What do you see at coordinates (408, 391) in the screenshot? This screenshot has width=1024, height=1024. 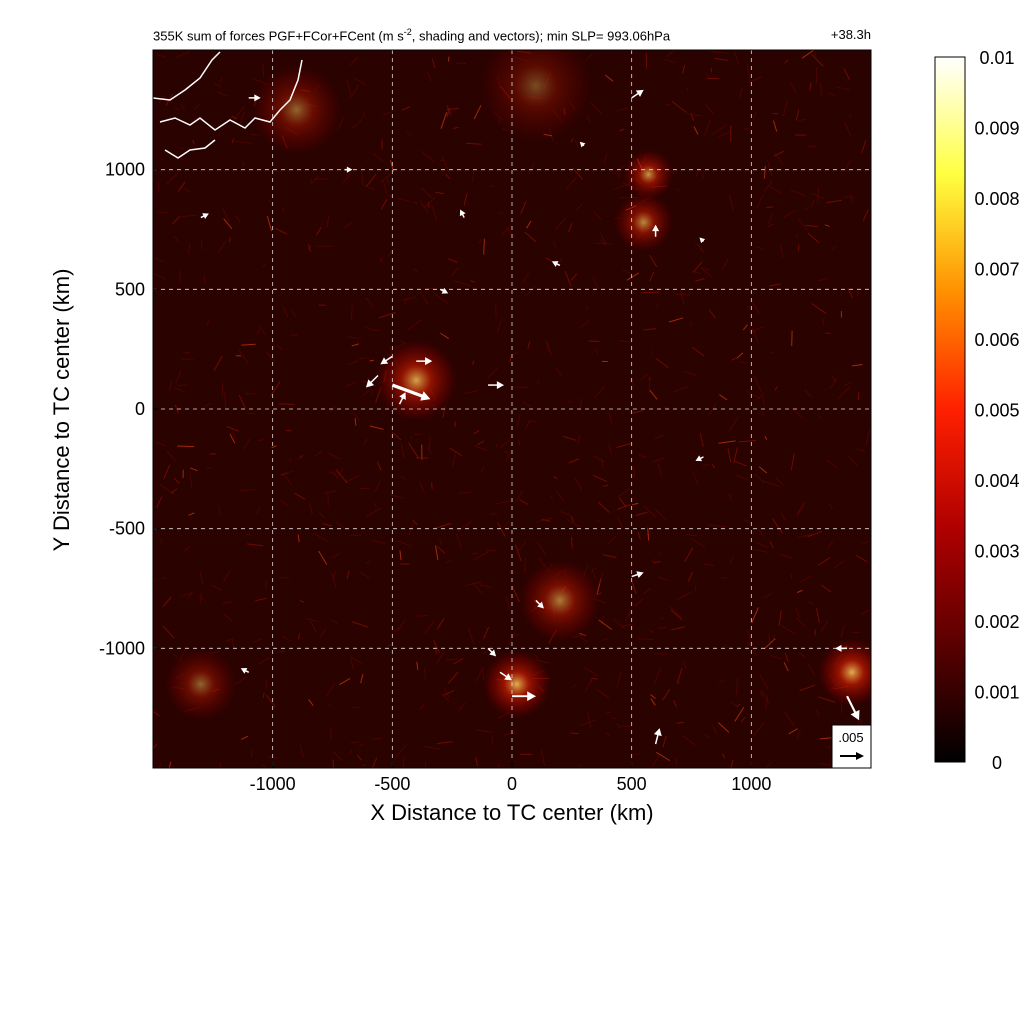 I see `vector-shaft` at bounding box center [408, 391].